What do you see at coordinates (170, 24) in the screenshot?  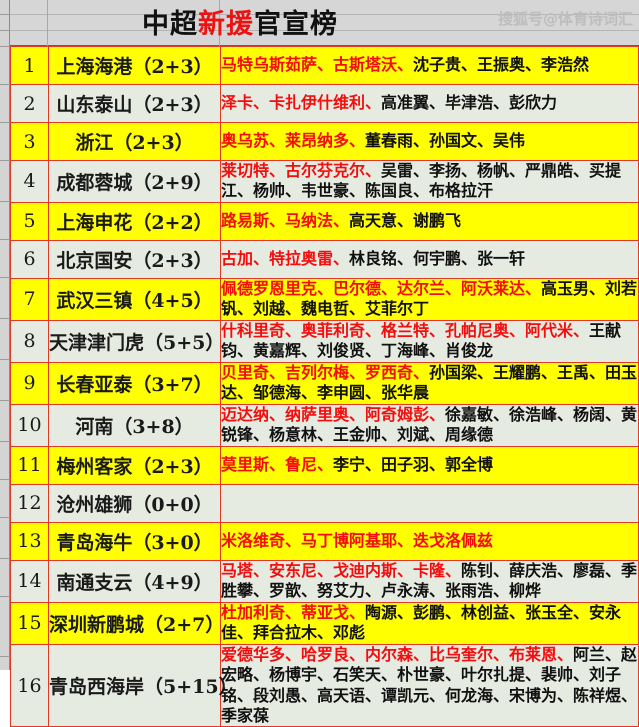 I see `title-prefix: 中超` at bounding box center [170, 24].